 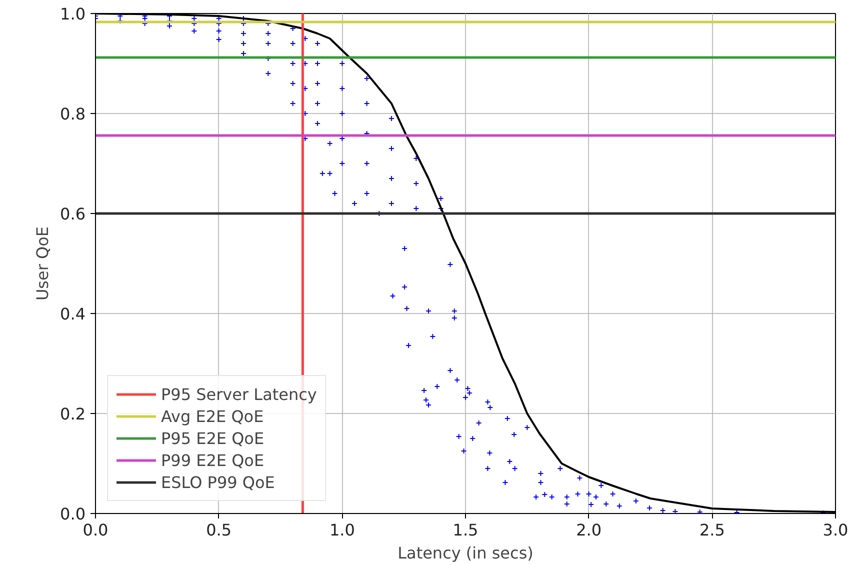 I want to click on legend-label: P95 E2E QoE, so click(x=212, y=438).